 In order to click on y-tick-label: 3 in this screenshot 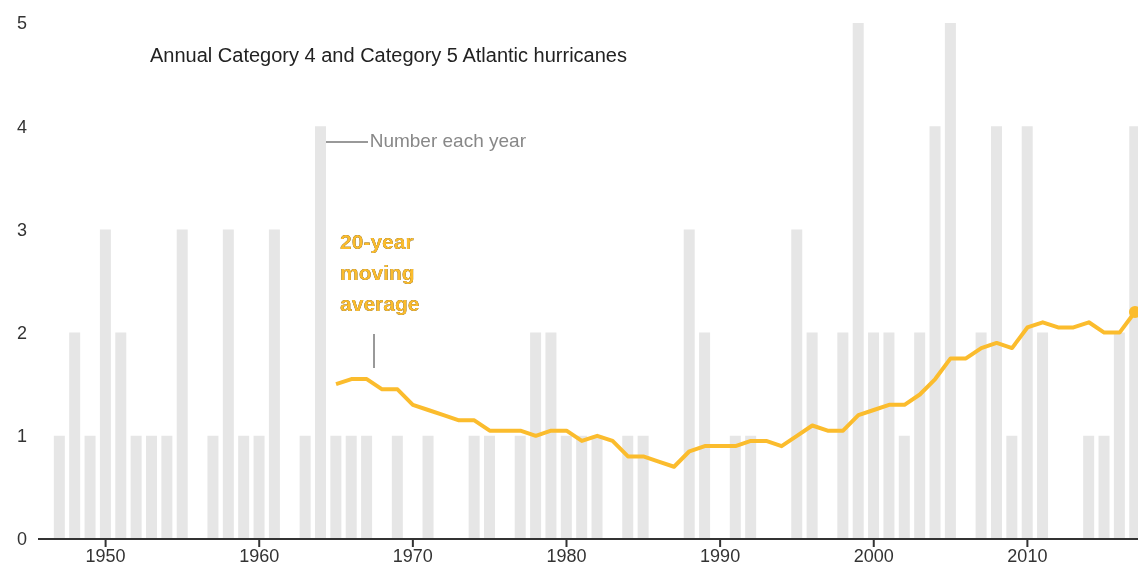, I will do `click(22, 229)`.